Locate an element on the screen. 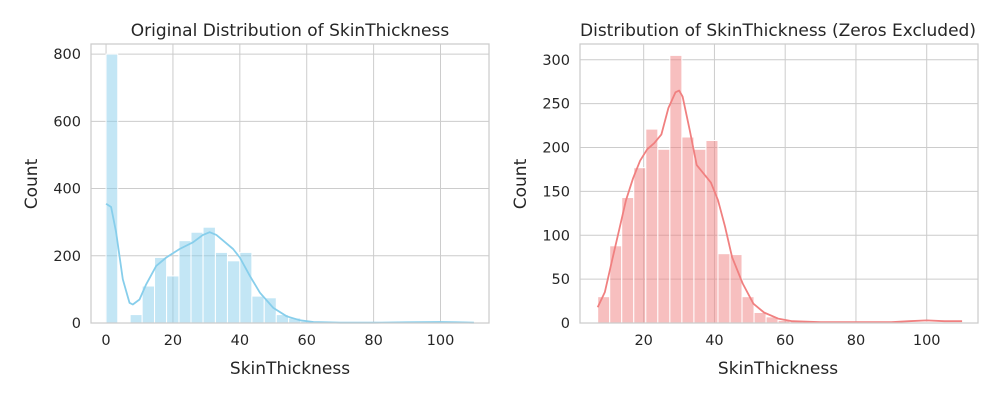 The height and width of the screenshot is (400, 1000). y-tick-label: 50 is located at coordinates (561, 280).